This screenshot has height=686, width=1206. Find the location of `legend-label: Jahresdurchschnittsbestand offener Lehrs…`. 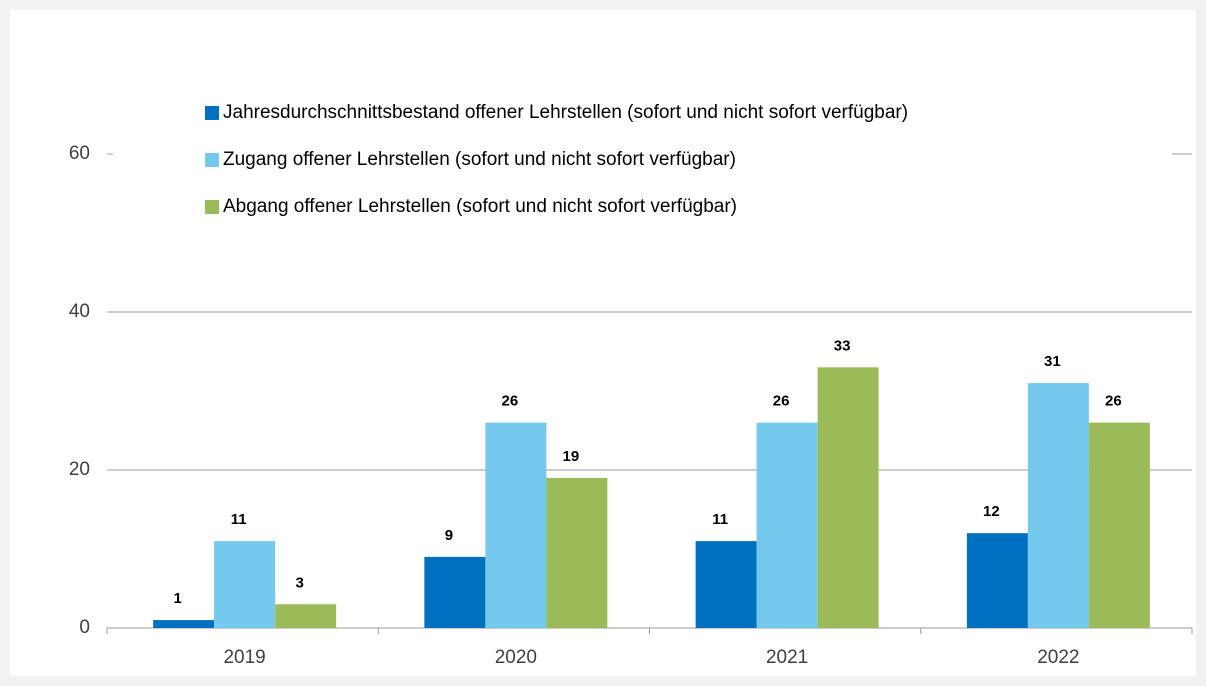

legend-label: Jahresdurchschnittsbestand offener Lehrs… is located at coordinates (565, 112).